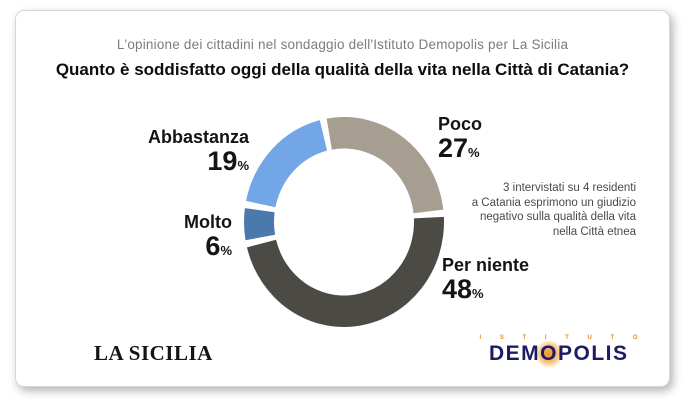  What do you see at coordinates (594, 231) in the screenshot?
I see `annotation-line: nella Città etnea` at bounding box center [594, 231].